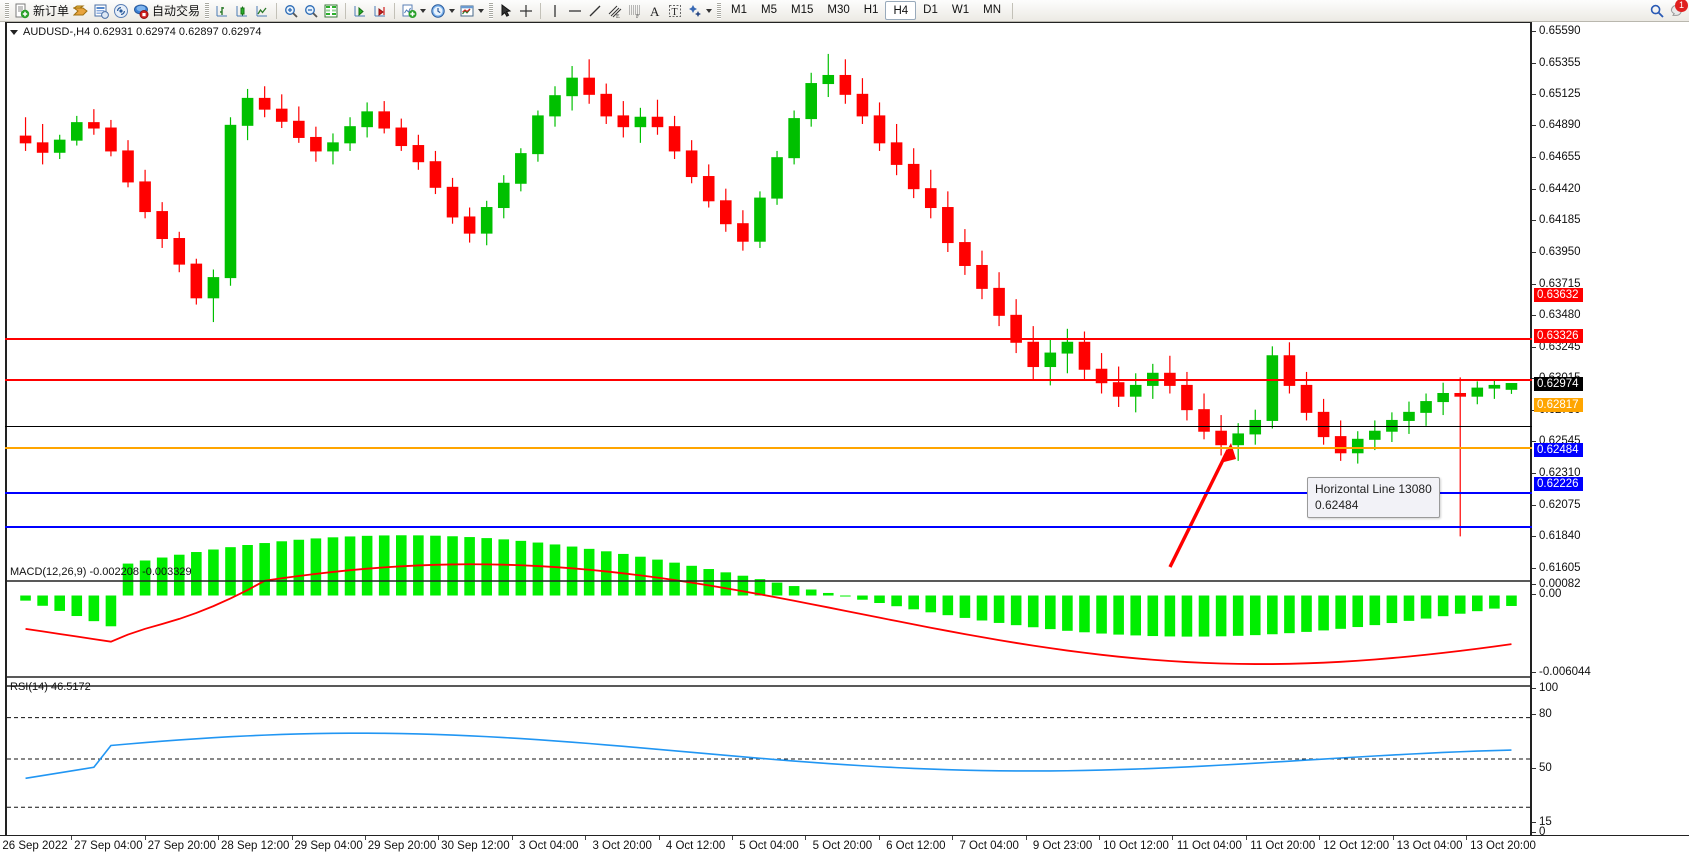 This screenshot has height=858, width=1689. I want to click on timeframe-w1: W1, so click(960, 10).